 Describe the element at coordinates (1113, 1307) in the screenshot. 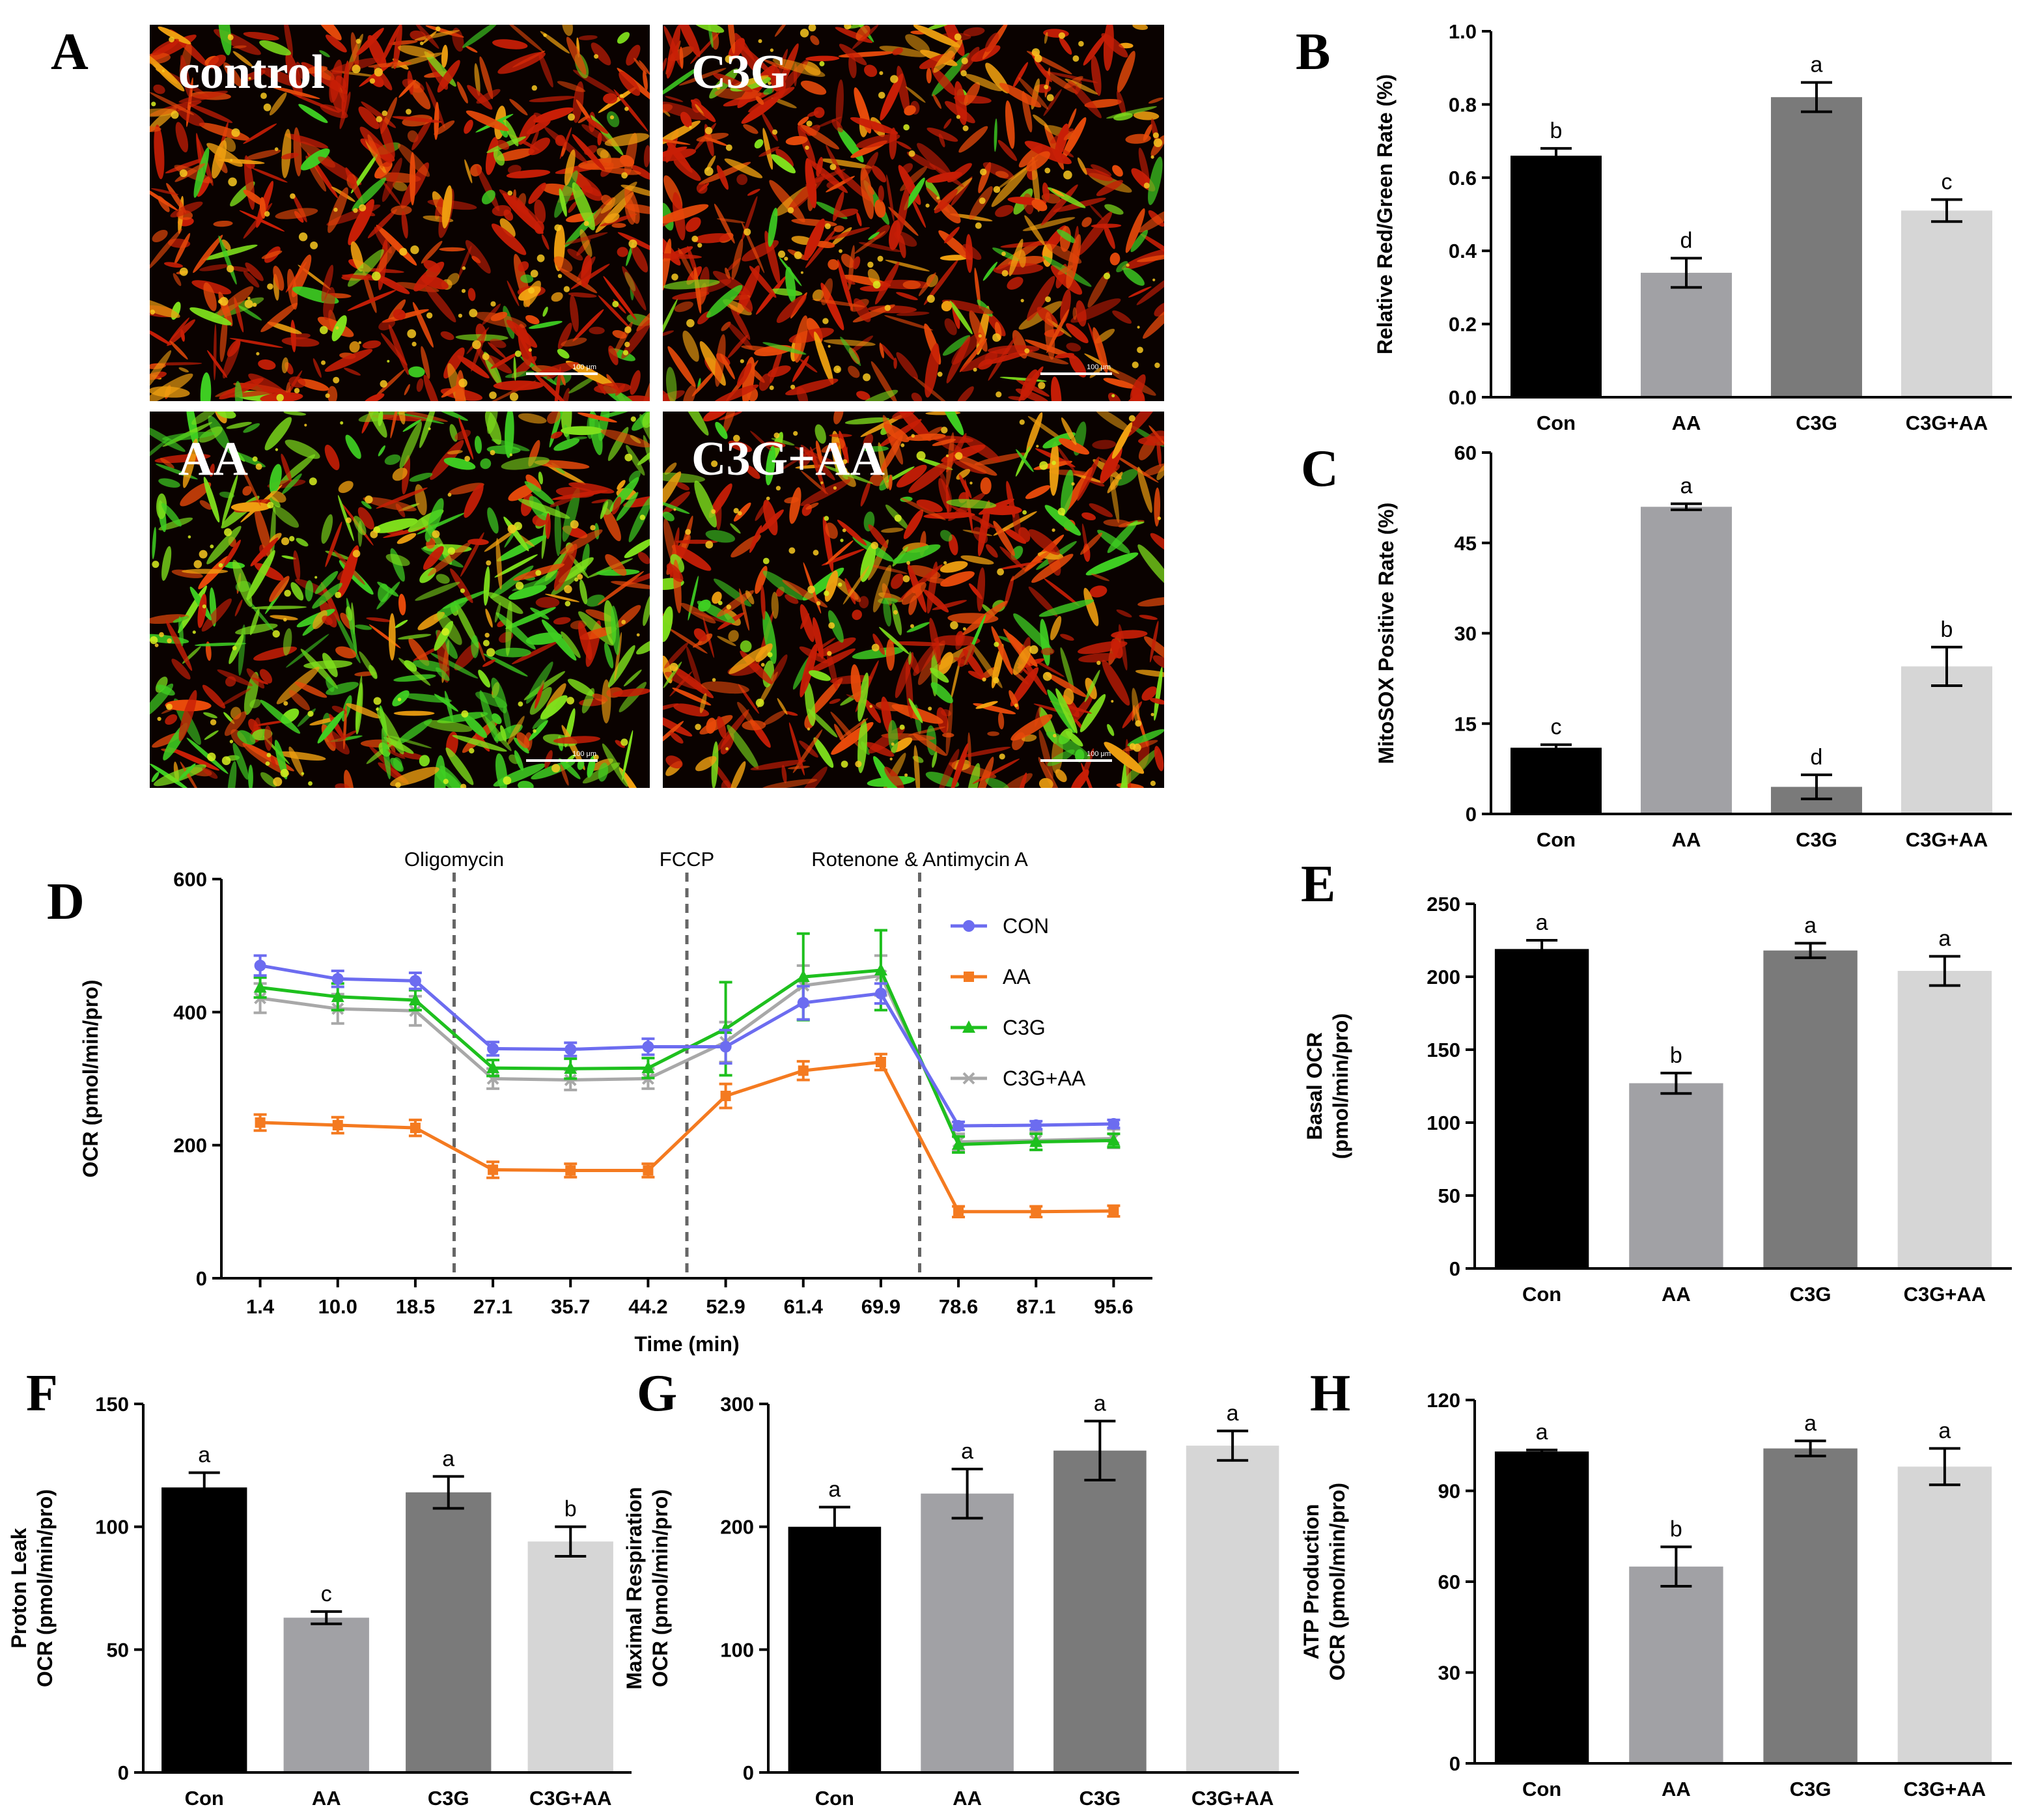

I see `chart-d-x-tick-label: 95.6` at that location.